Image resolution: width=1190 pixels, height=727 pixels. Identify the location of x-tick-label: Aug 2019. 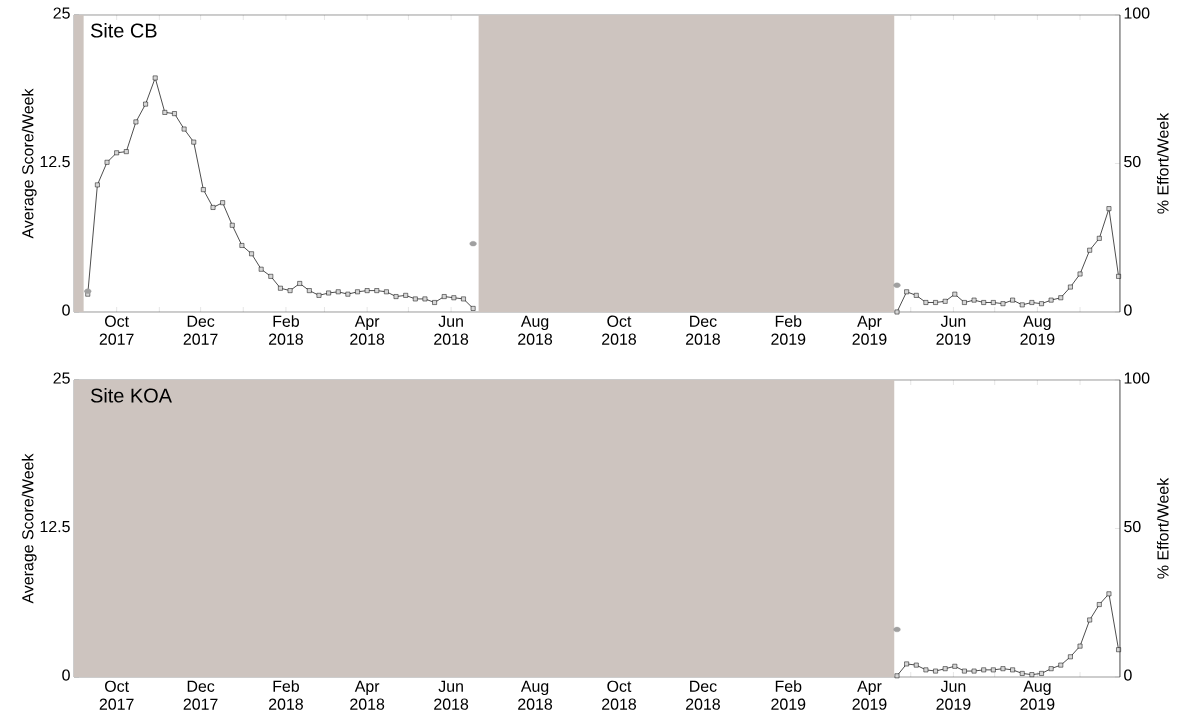
(1037, 330).